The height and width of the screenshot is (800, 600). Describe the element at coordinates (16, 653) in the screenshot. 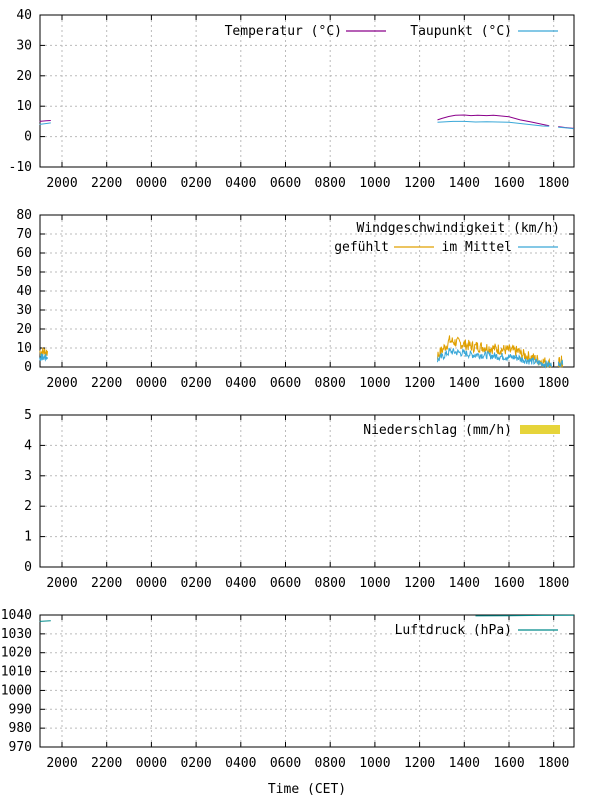

I see `y-tick-label: 1020` at that location.